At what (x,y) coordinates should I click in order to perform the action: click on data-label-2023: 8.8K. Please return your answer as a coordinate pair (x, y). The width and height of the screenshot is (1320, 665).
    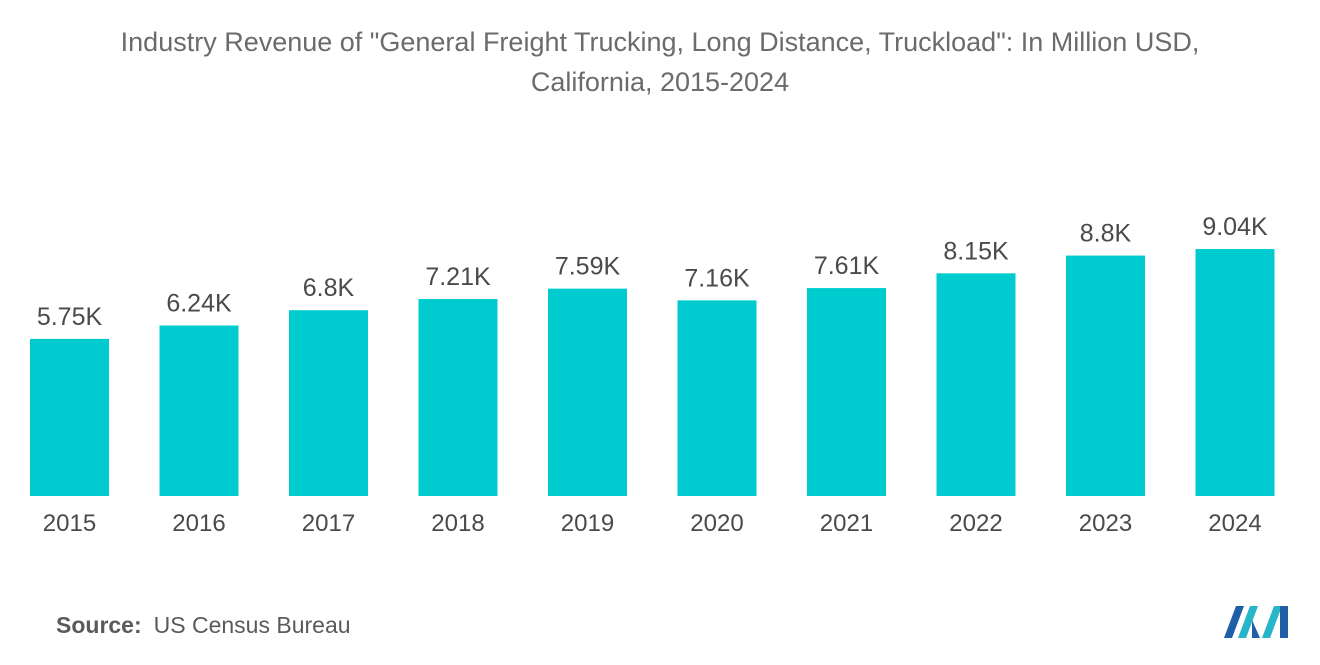
    Looking at the image, I should click on (1106, 234).